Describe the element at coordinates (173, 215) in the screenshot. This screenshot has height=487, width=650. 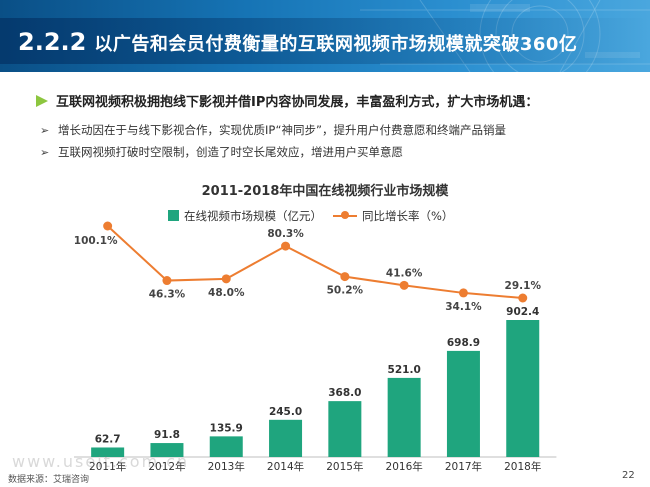
I see `legend-bar-swatch` at that location.